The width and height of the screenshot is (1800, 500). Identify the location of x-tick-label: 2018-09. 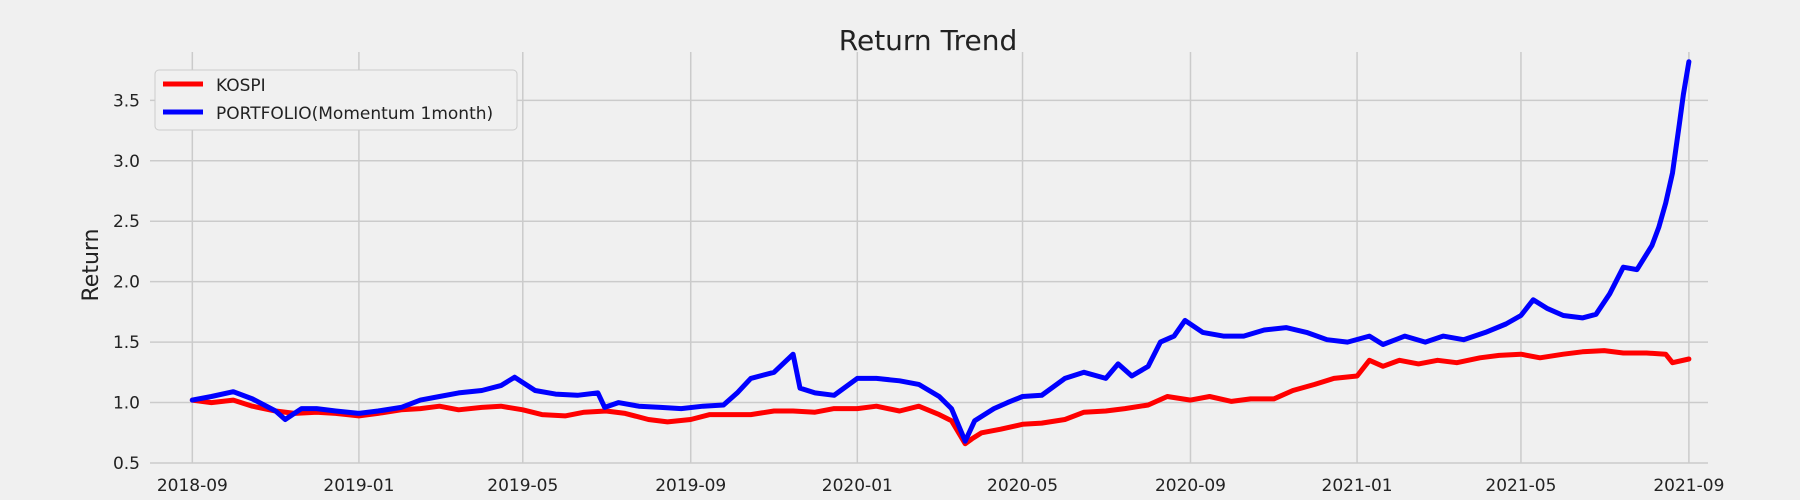
(192, 486).